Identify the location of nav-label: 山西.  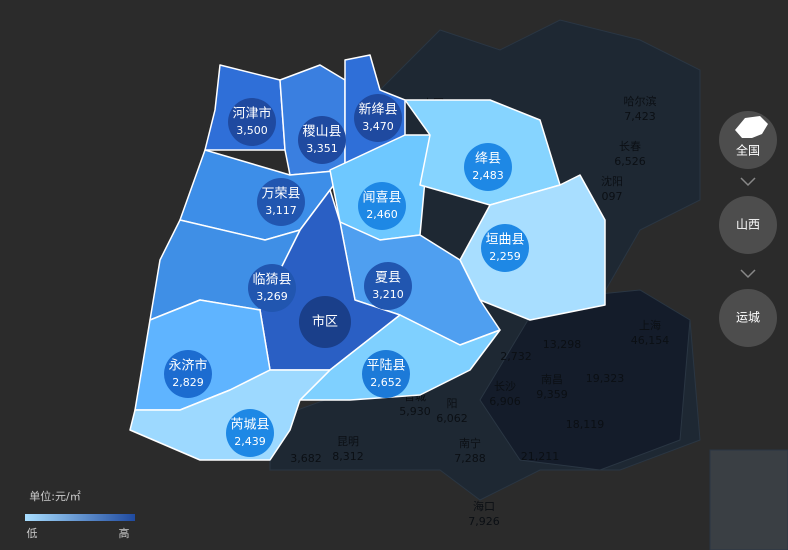
(748, 225).